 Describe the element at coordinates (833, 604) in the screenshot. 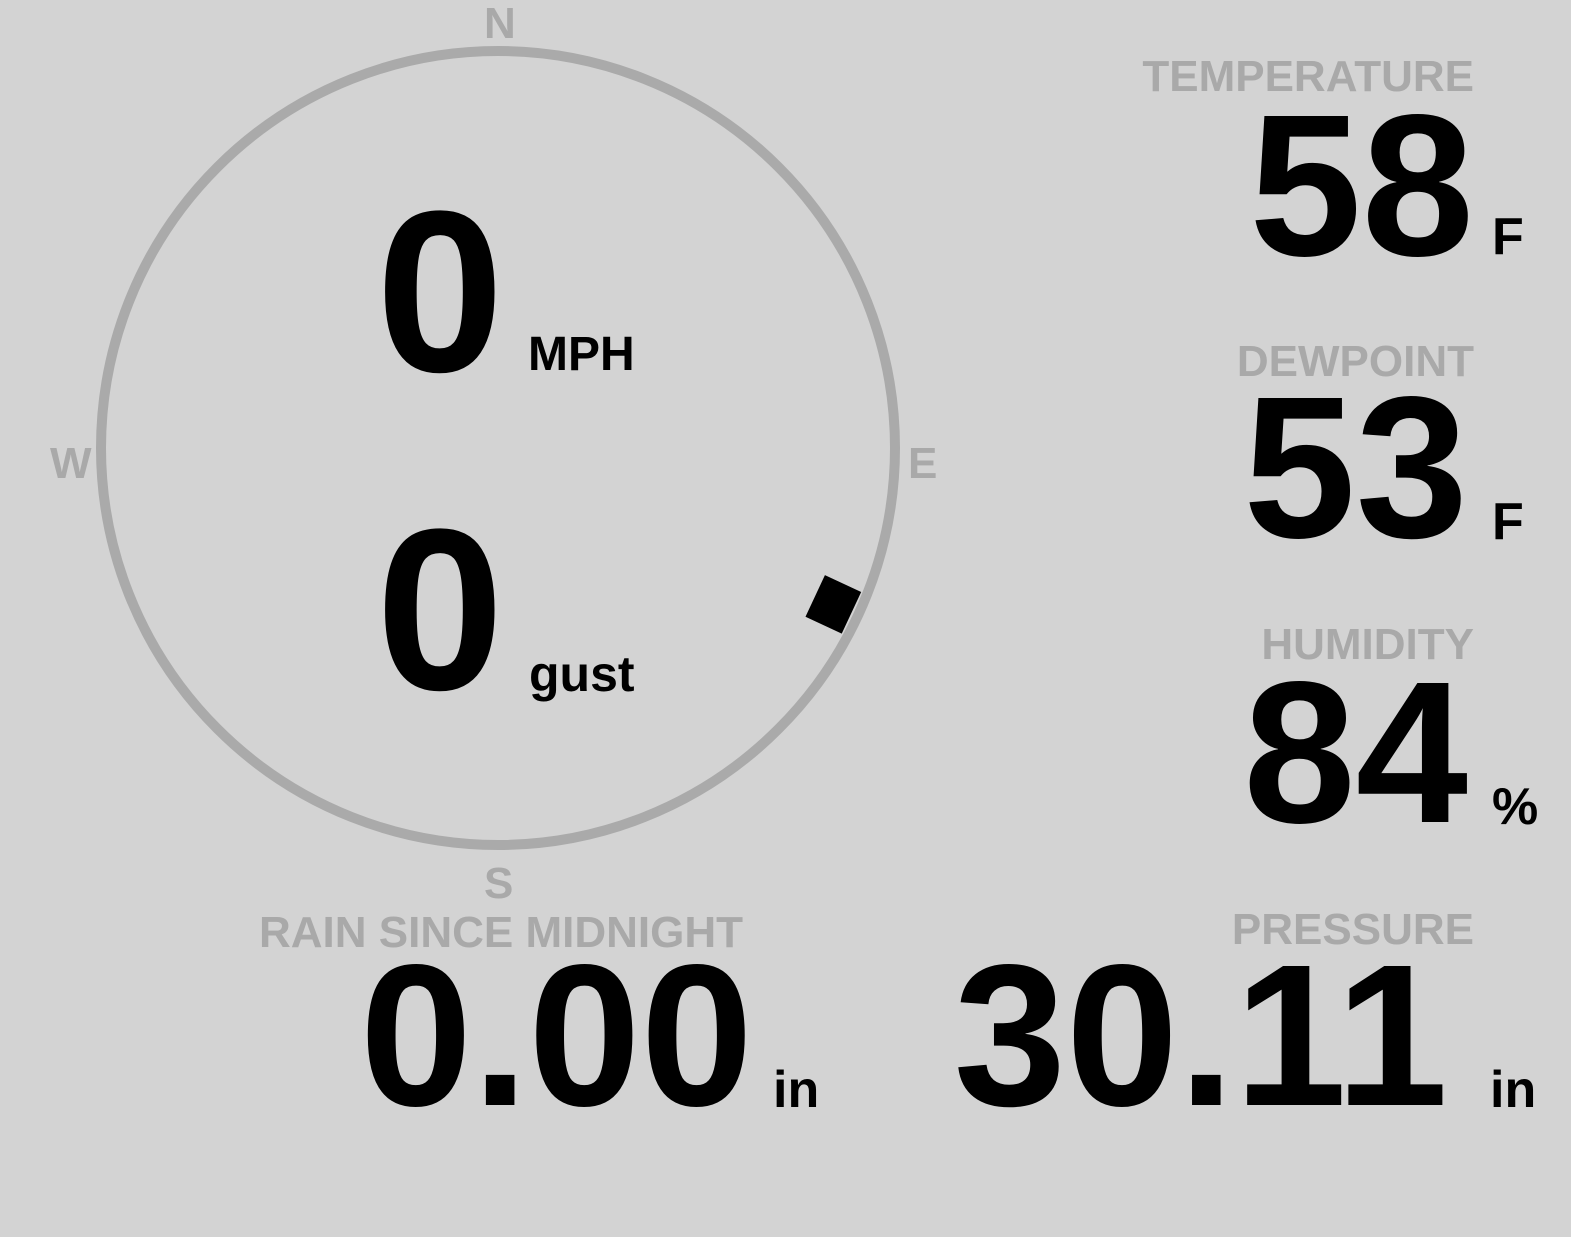

I see `wind-direction-marker` at that location.